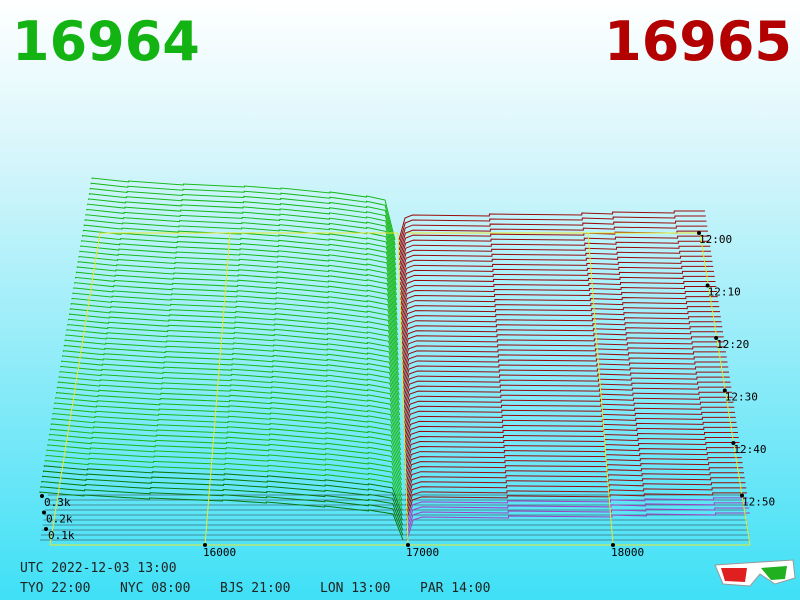 The height and width of the screenshot is (600, 800). I want to click on time-label: 12:40, so click(749, 449).